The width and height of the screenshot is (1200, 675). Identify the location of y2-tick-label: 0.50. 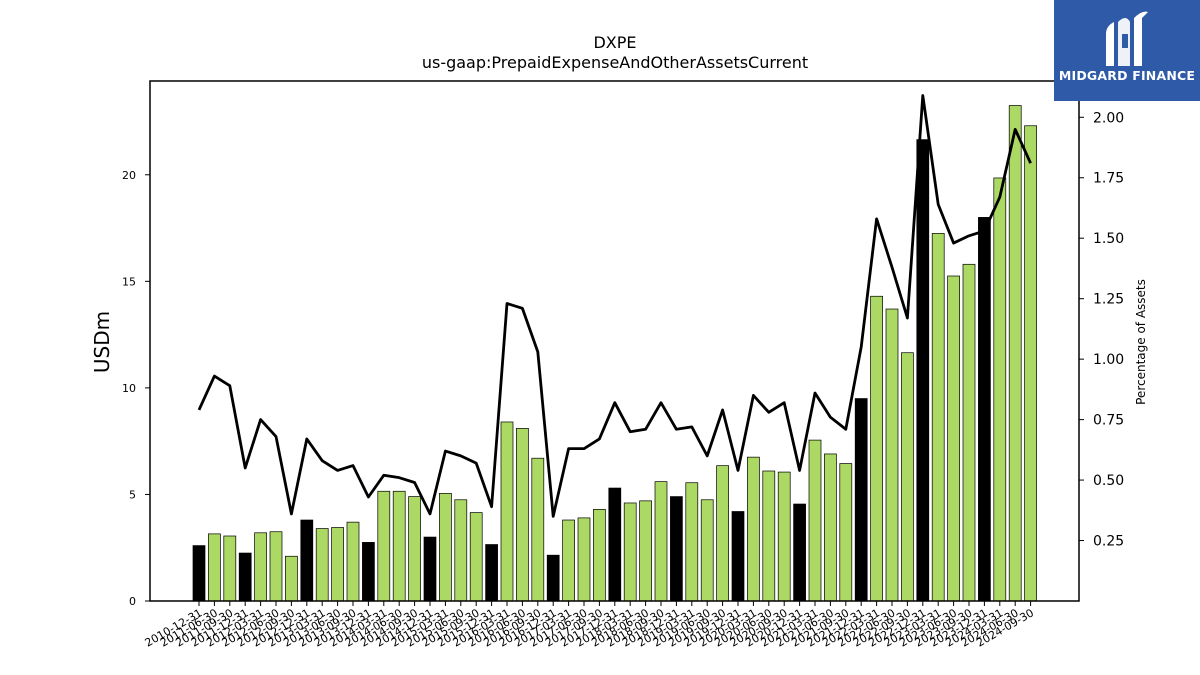
(1108, 481).